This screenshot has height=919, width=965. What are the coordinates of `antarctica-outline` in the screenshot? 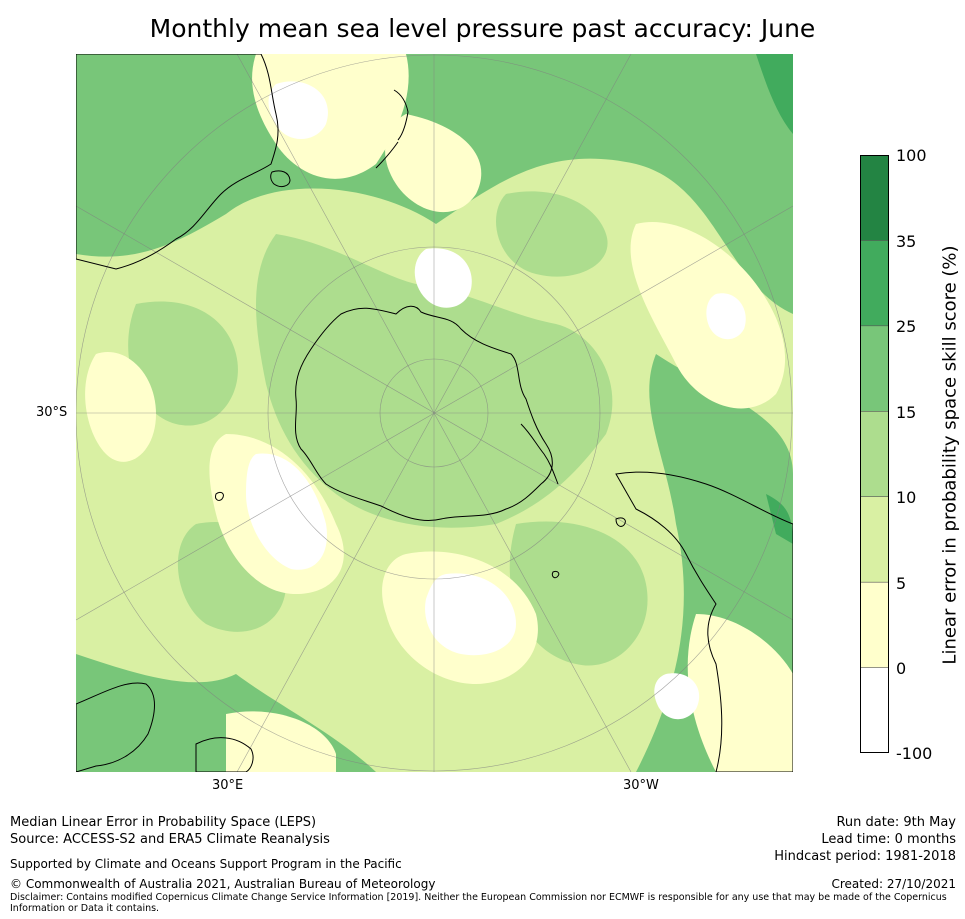 It's located at (424, 413).